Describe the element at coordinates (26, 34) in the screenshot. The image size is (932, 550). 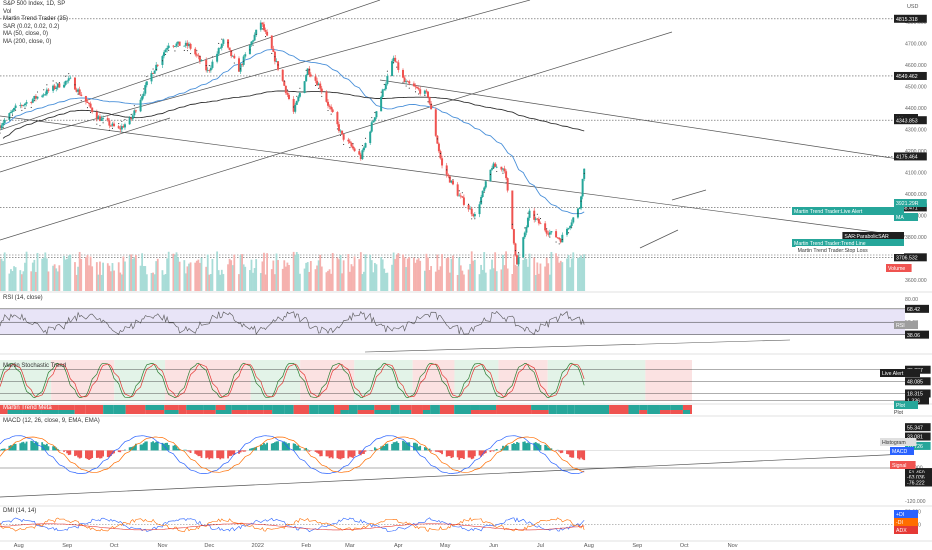
I see `legend-ma50: MA (50, close, 0)` at that location.